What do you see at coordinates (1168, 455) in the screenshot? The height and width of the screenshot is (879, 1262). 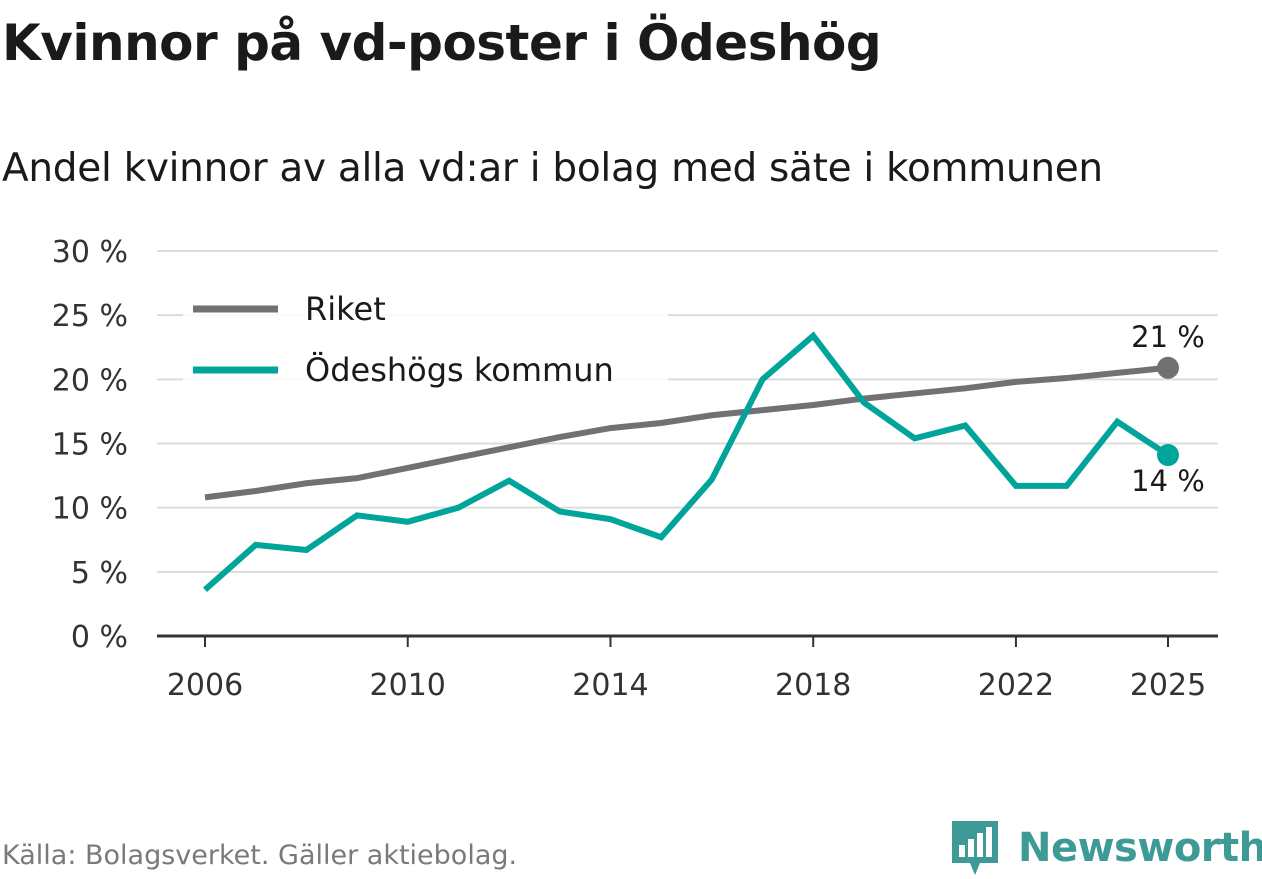 I see `end-point-kommun` at bounding box center [1168, 455].